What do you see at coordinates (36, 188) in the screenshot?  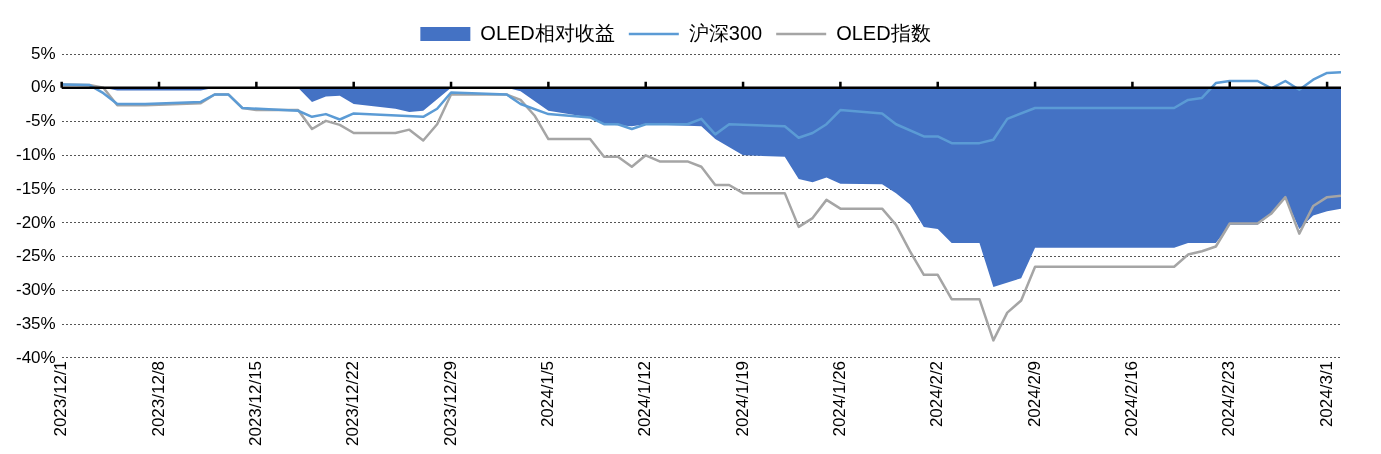 I see `y-tick-label: -15%` at bounding box center [36, 188].